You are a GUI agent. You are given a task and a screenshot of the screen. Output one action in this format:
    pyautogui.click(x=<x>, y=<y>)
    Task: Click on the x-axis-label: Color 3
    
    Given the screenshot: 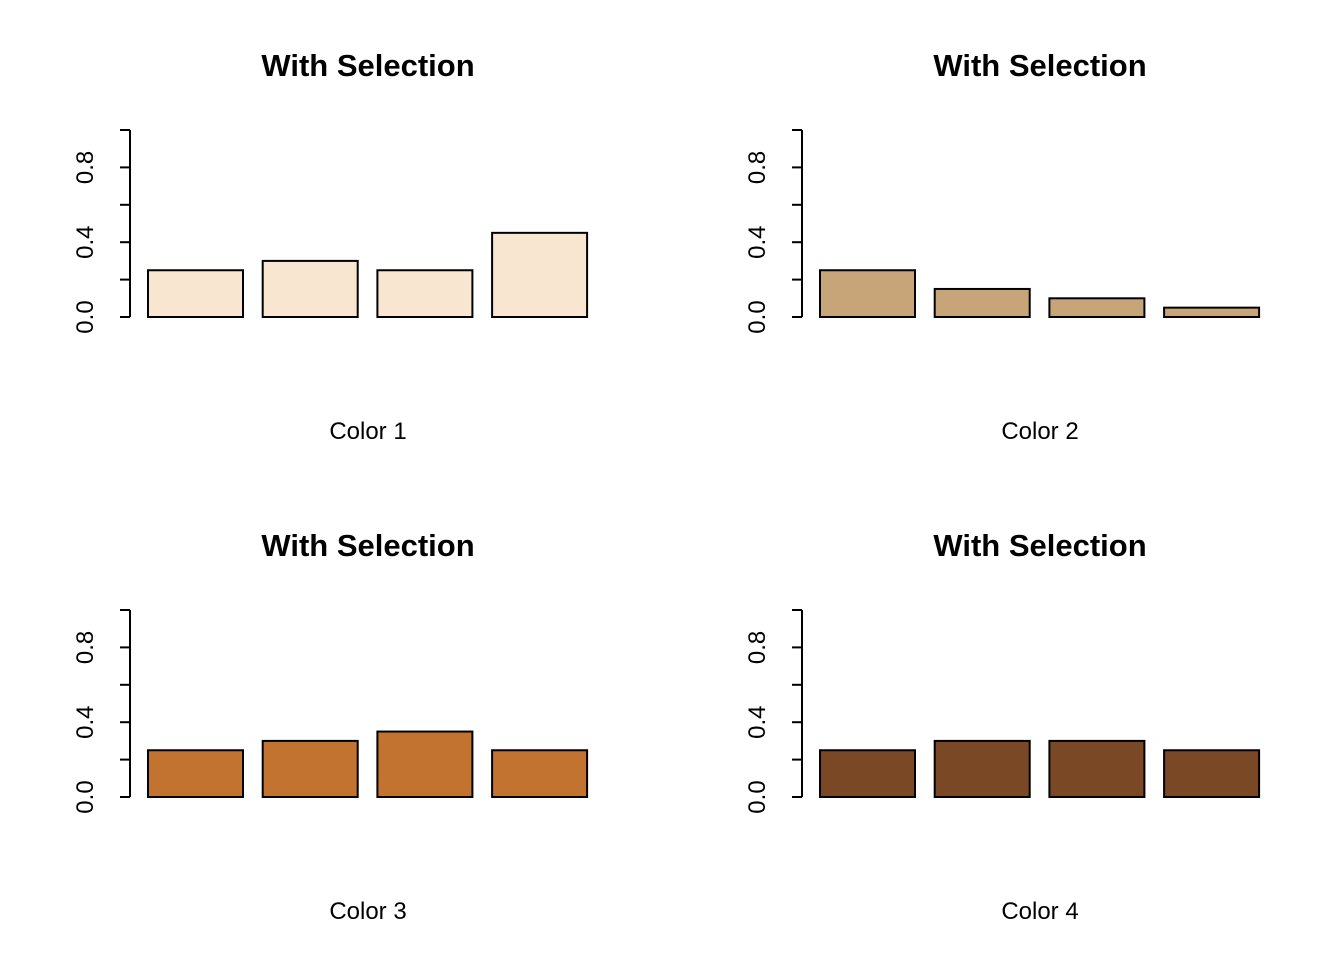 What is the action you would take?
    pyautogui.click(x=367, y=911)
    